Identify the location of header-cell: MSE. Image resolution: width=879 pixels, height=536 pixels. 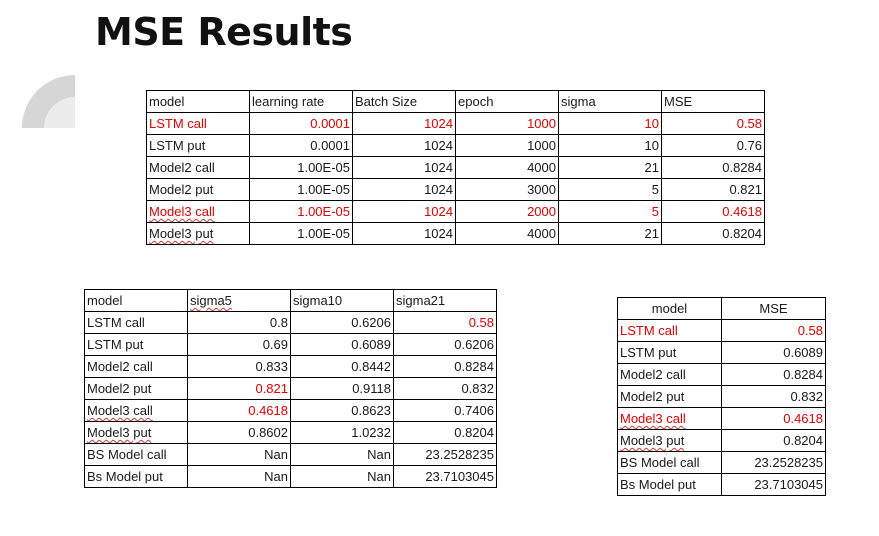
(773, 308).